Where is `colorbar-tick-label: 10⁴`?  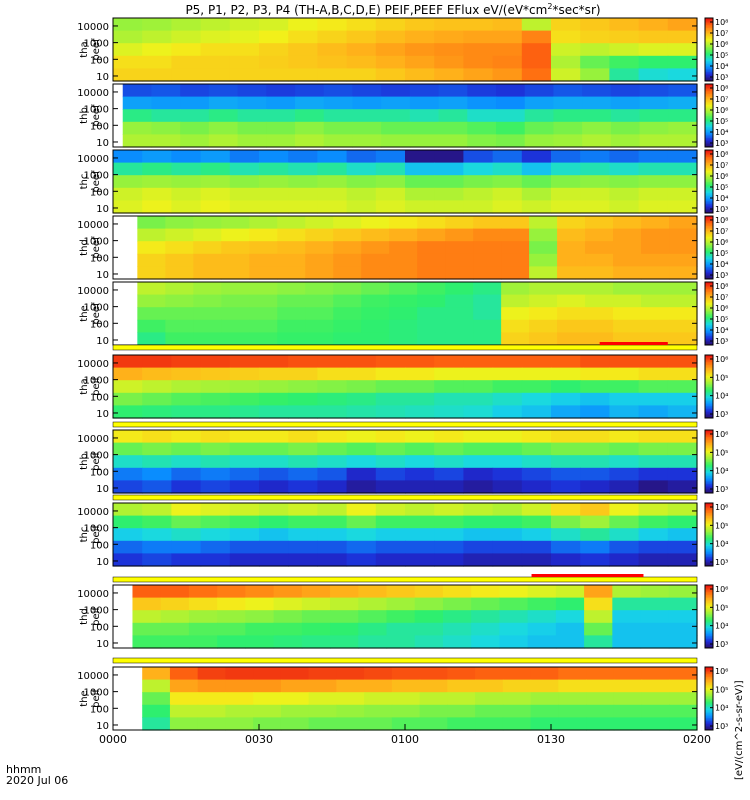
colorbar-tick-label: 10⁴ is located at coordinates (721, 544).